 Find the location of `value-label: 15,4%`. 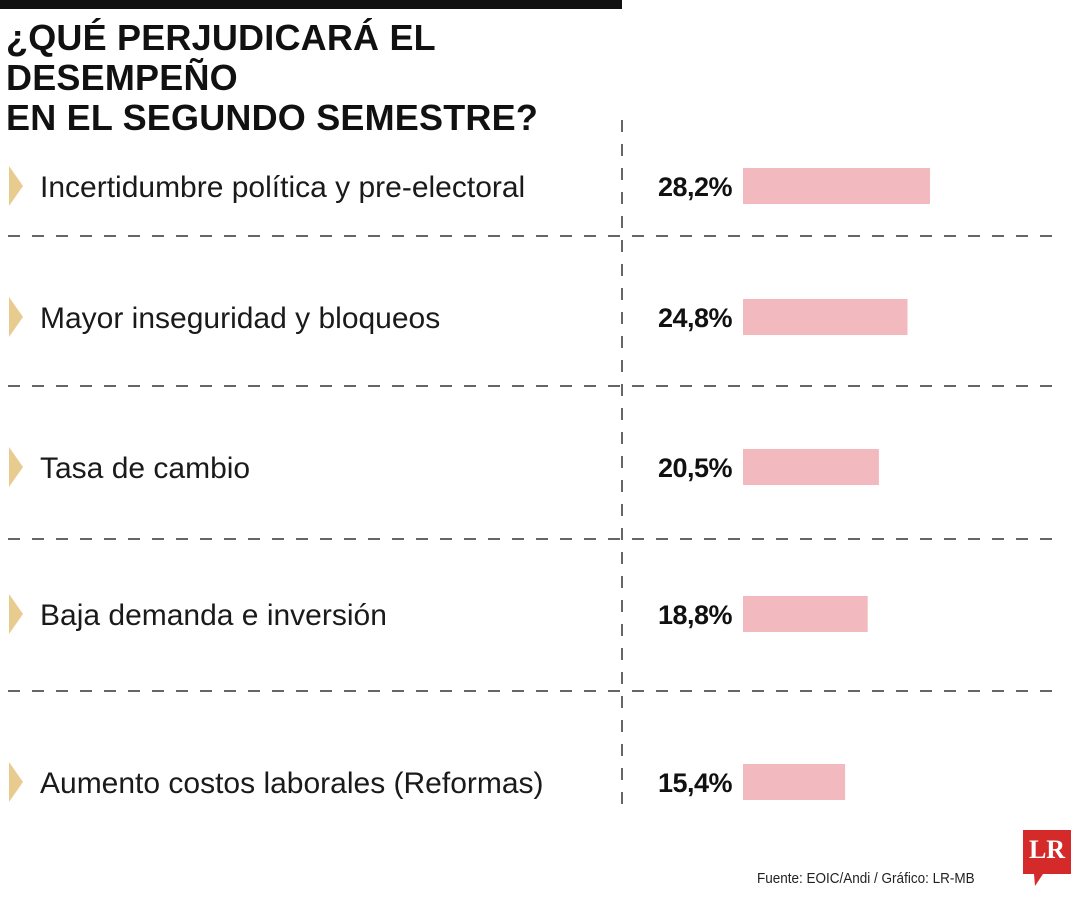

value-label: 15,4% is located at coordinates (695, 783).